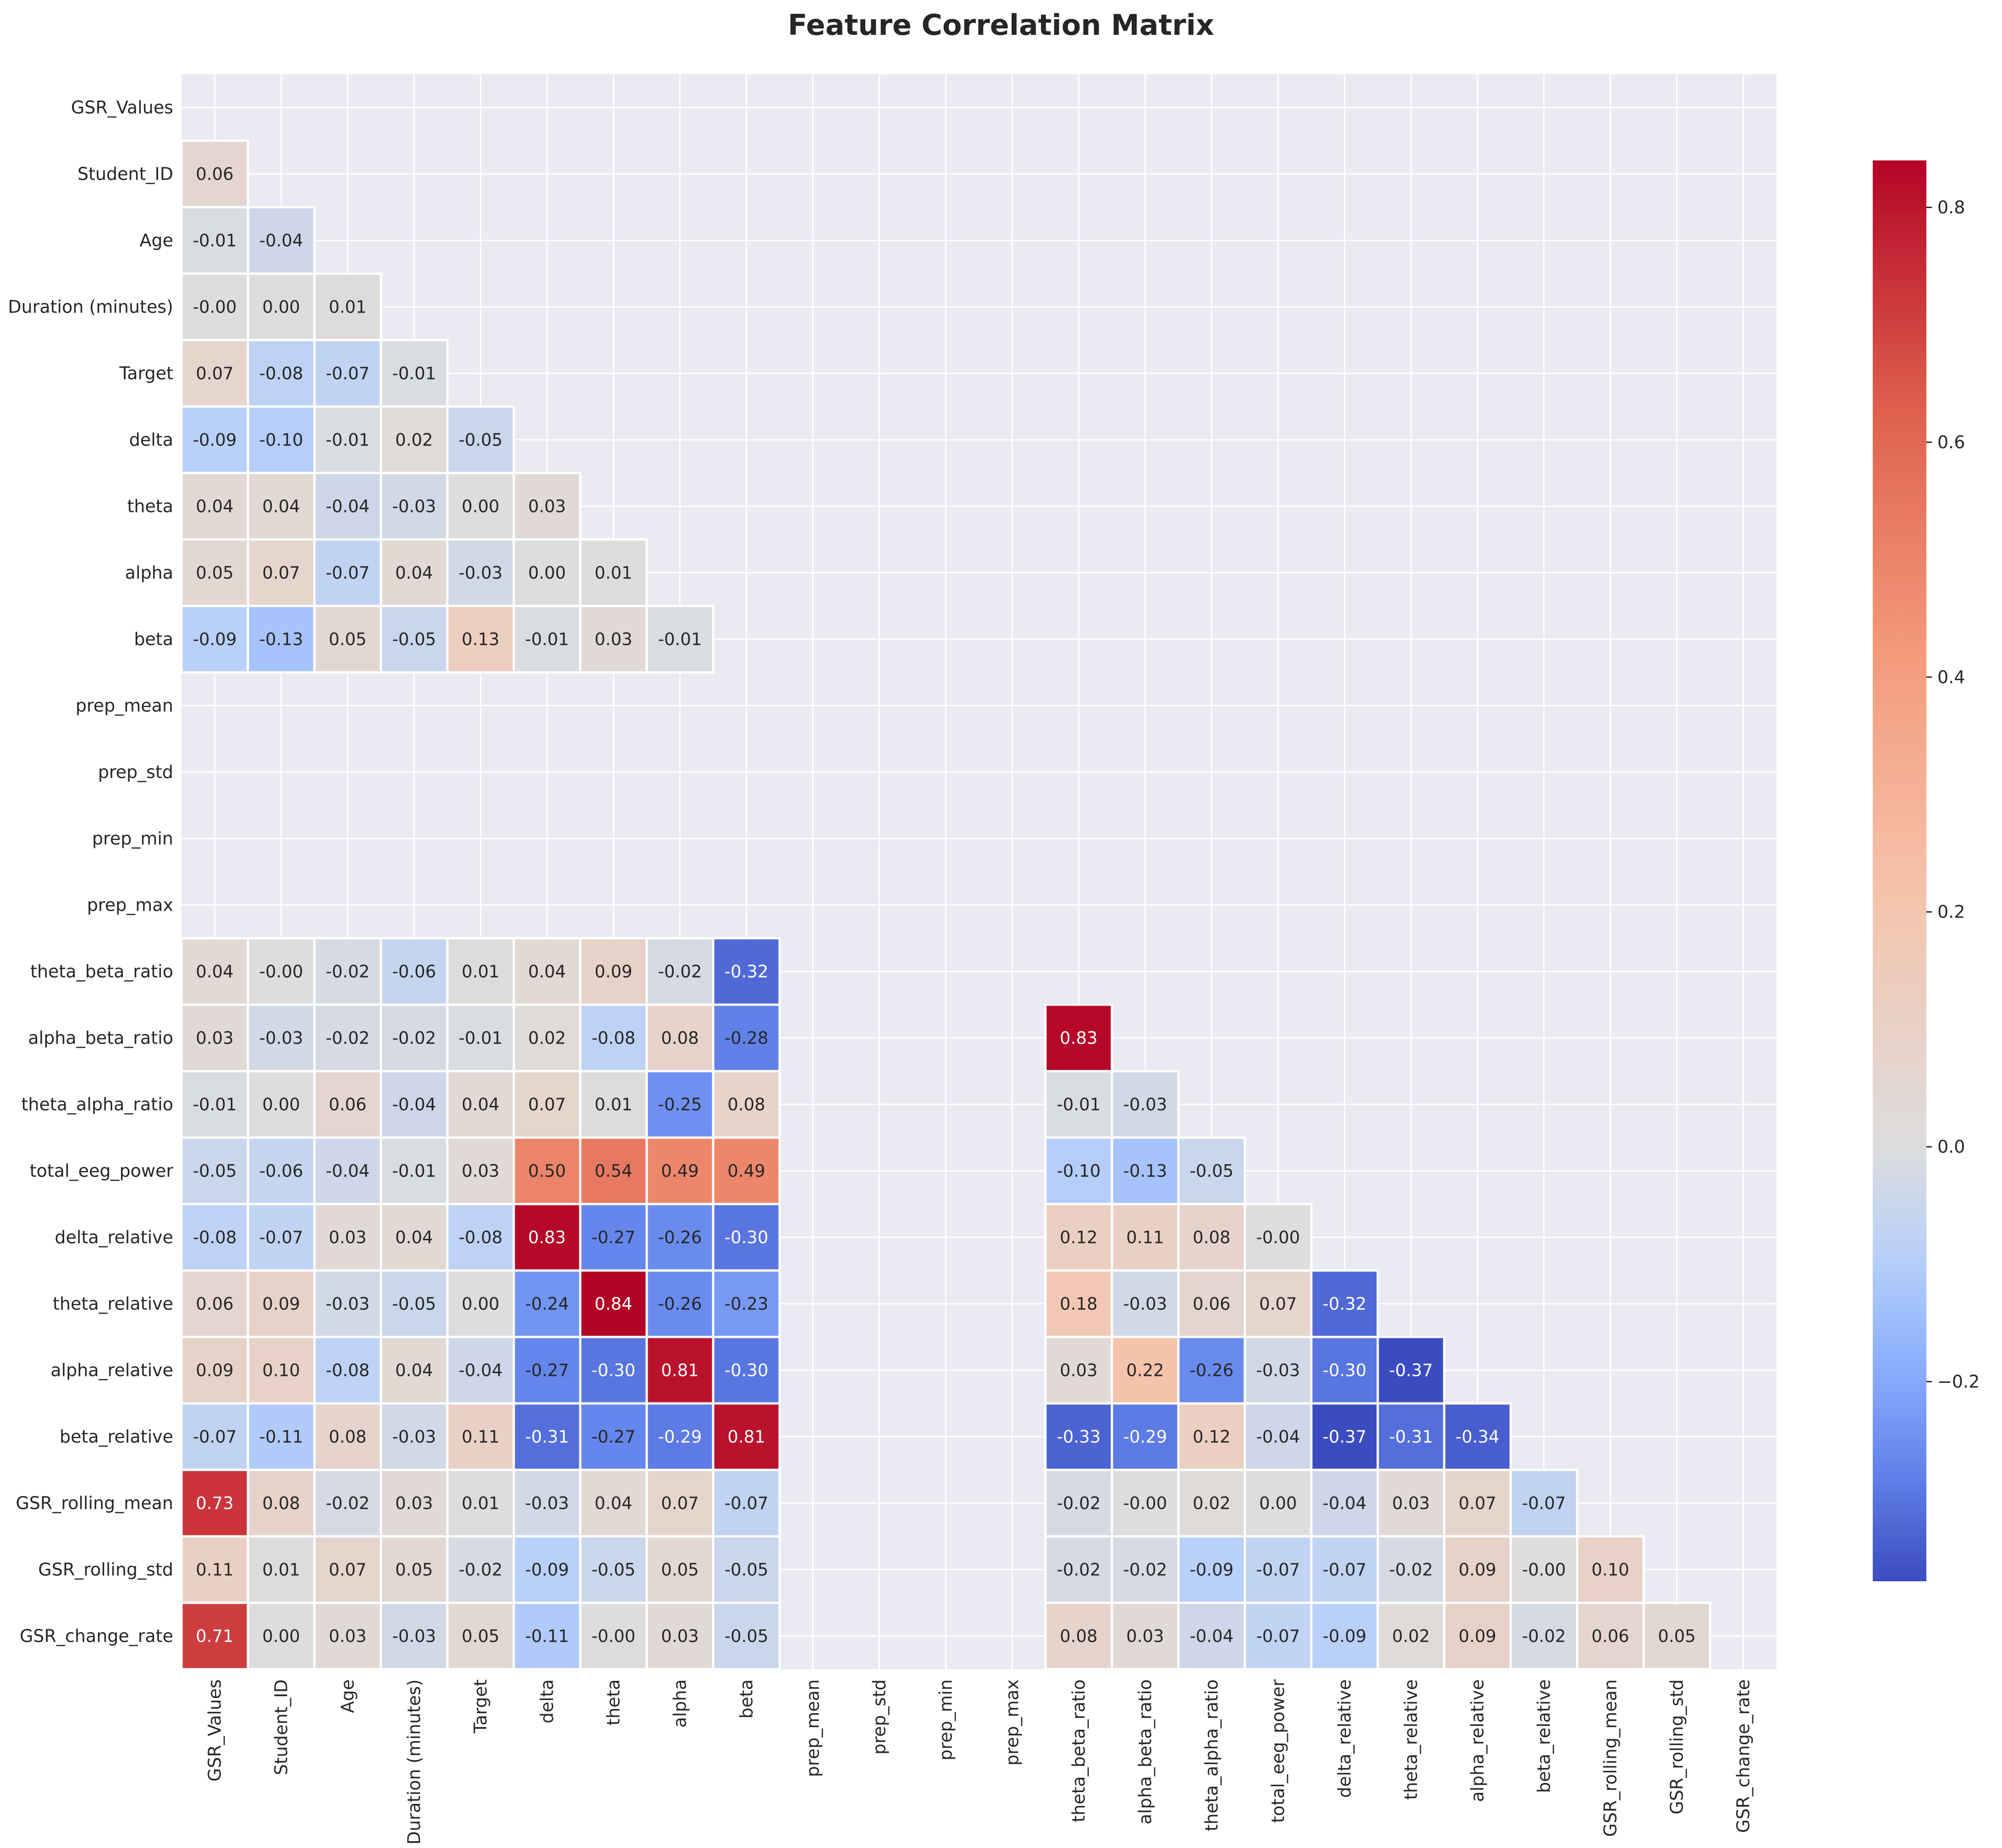 This screenshot has height=1848, width=2002. Describe the element at coordinates (1411, 1370) in the screenshot. I see `cell-value-label: -0.37` at that location.